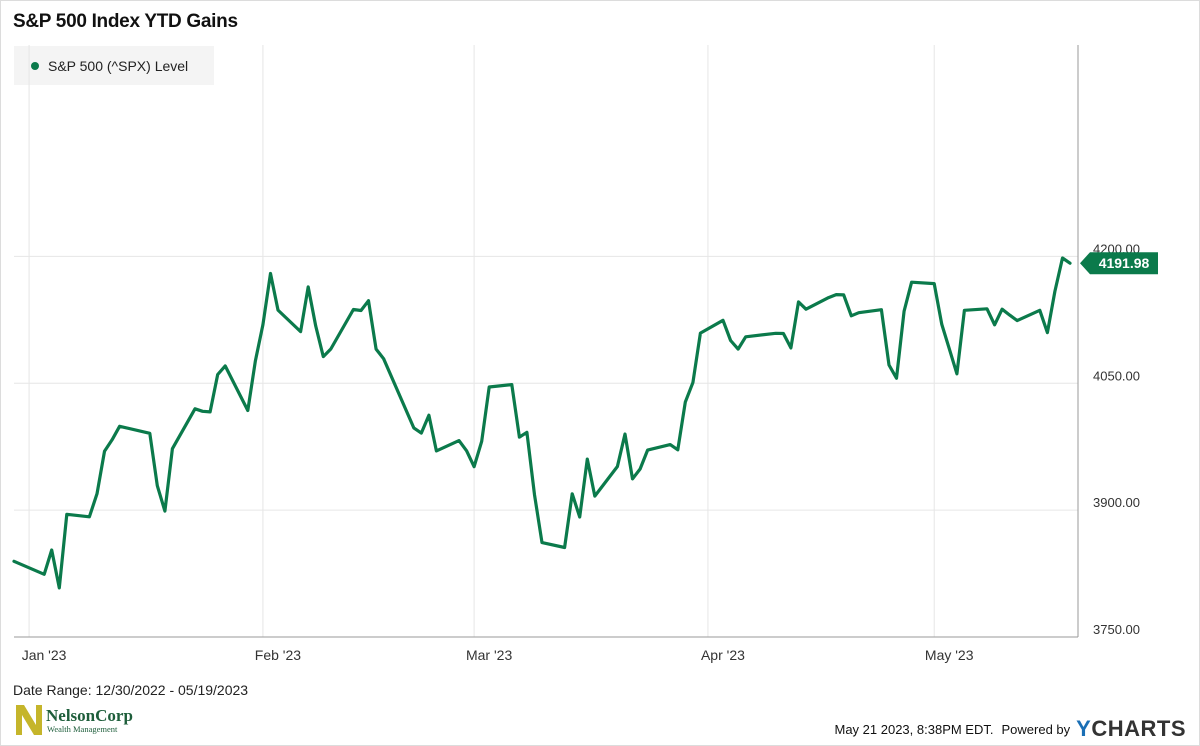  Describe the element at coordinates (1124, 263) in the screenshot. I see `last-value-label: 4191.98` at that location.